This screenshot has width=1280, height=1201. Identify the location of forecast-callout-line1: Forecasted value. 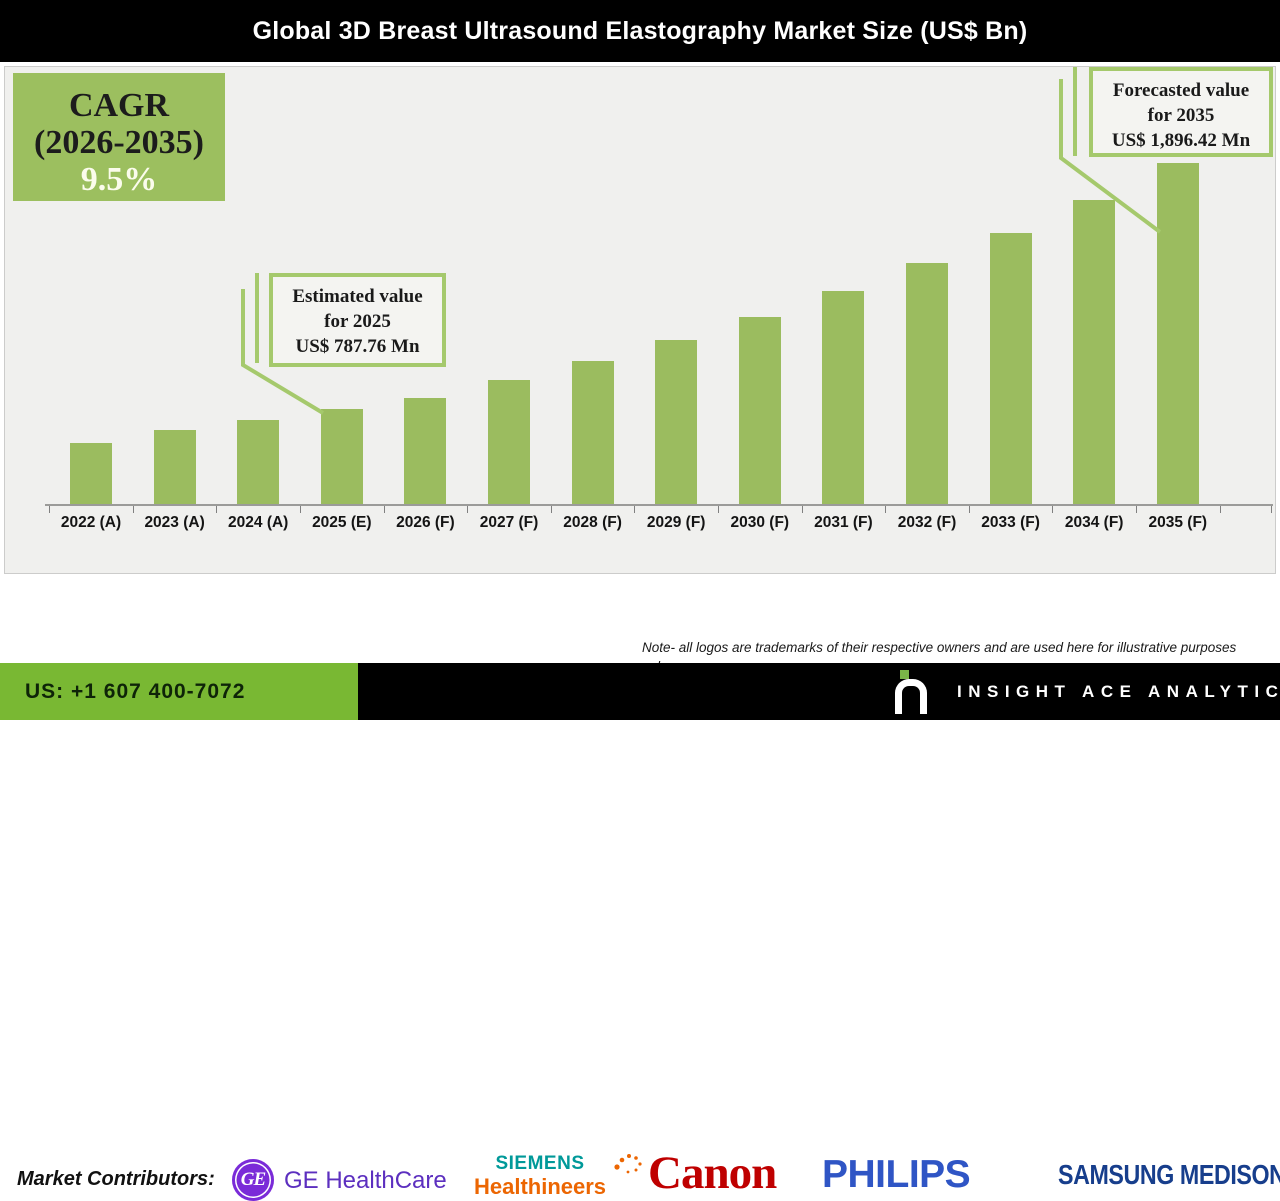
(1181, 90).